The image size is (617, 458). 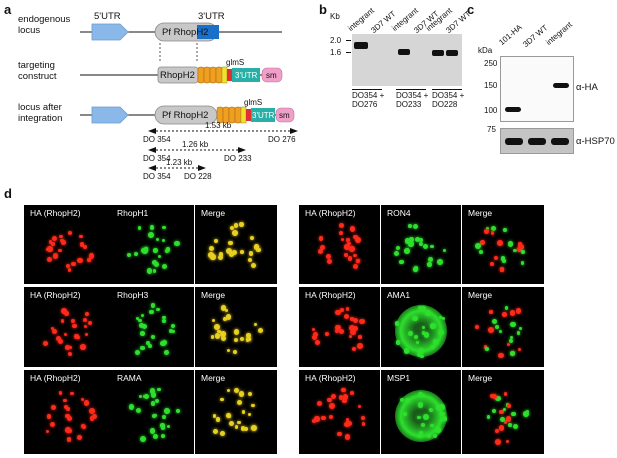 What do you see at coordinates (8, 193) in the screenshot?
I see `panel-label-d: d` at bounding box center [8, 193].